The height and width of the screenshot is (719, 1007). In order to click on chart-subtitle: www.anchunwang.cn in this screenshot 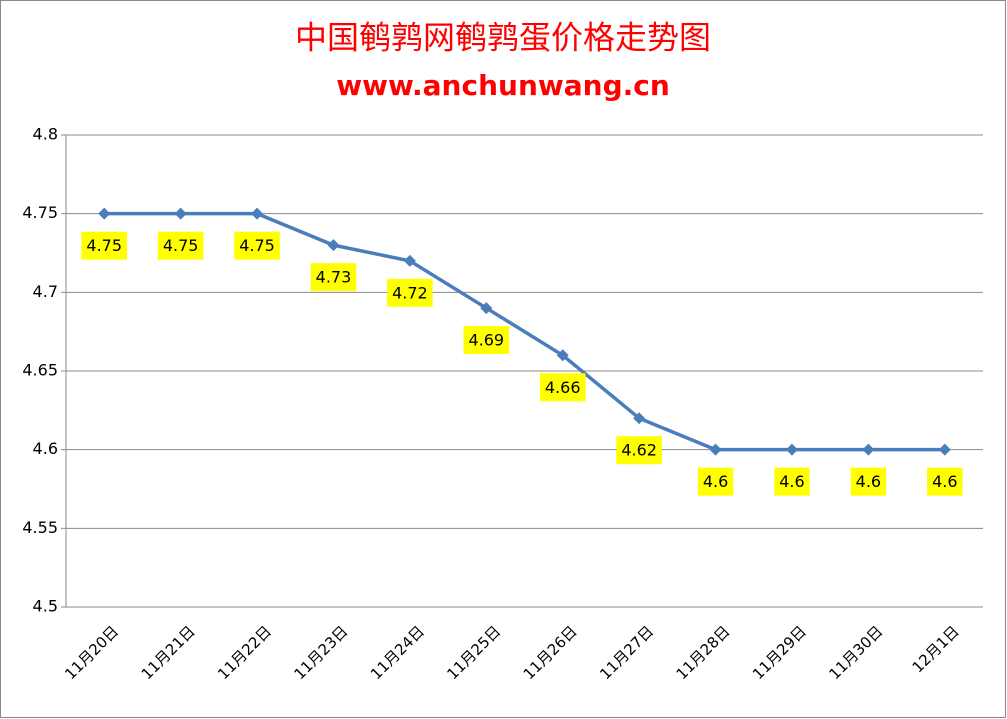, I will do `click(503, 85)`.